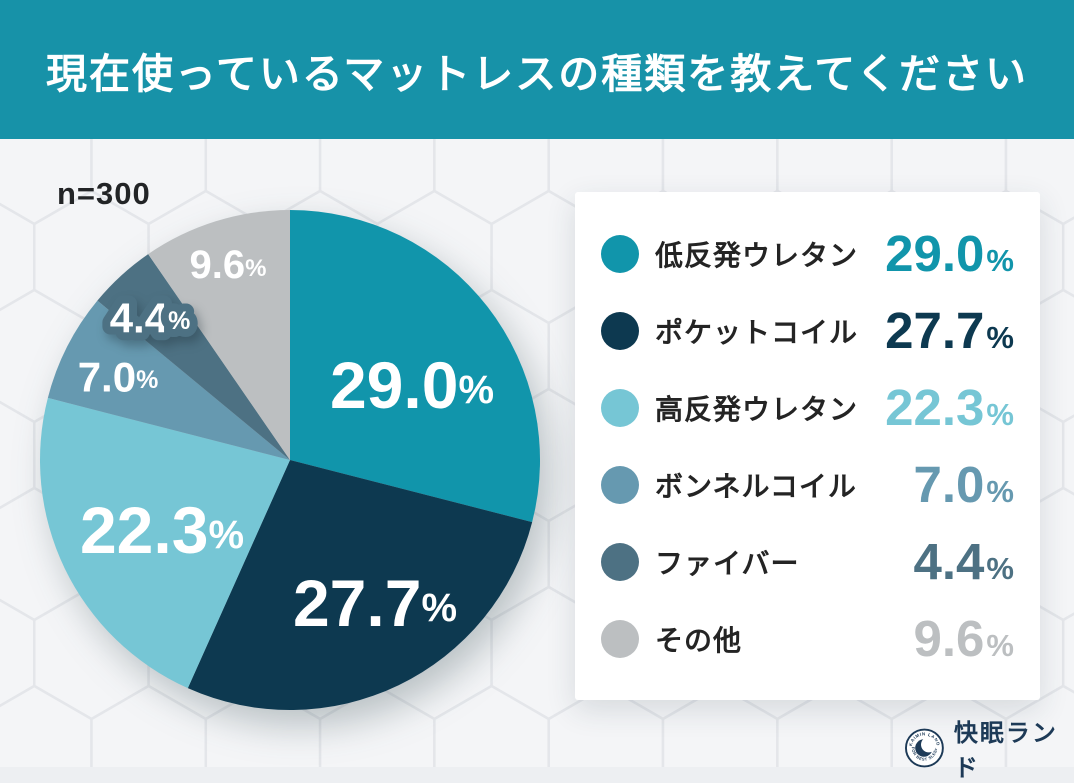 This screenshot has height=783, width=1074. I want to click on legend-item-label: その他, so click(699, 640).